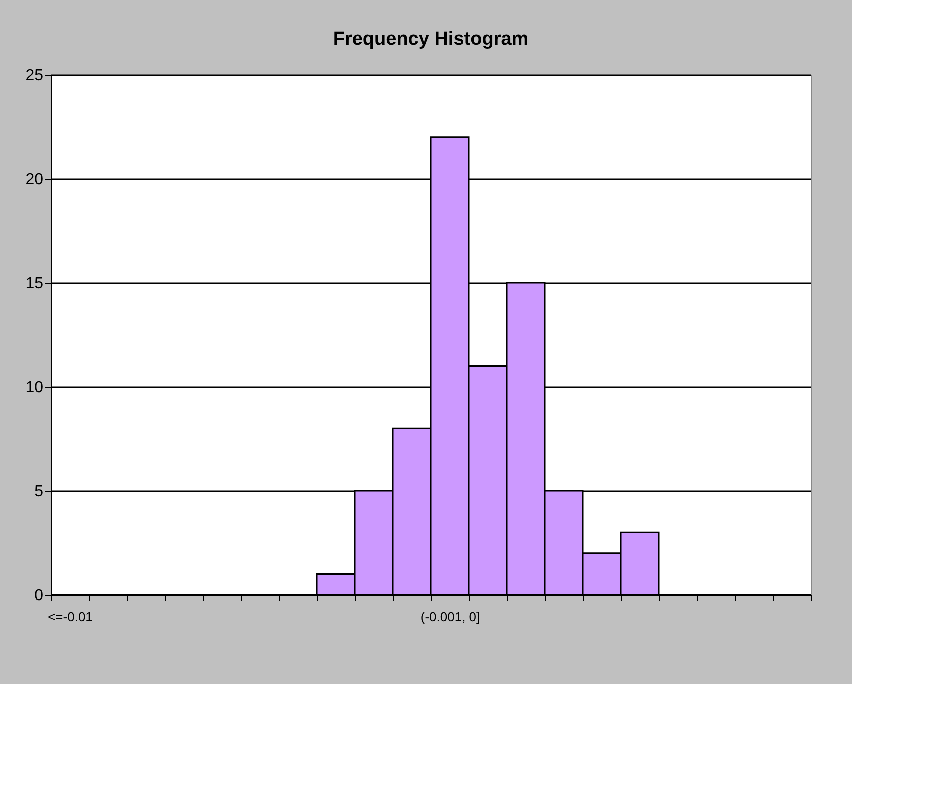 The width and height of the screenshot is (929, 788). Describe the element at coordinates (35, 76) in the screenshot. I see `y-tick-label: 25` at that location.